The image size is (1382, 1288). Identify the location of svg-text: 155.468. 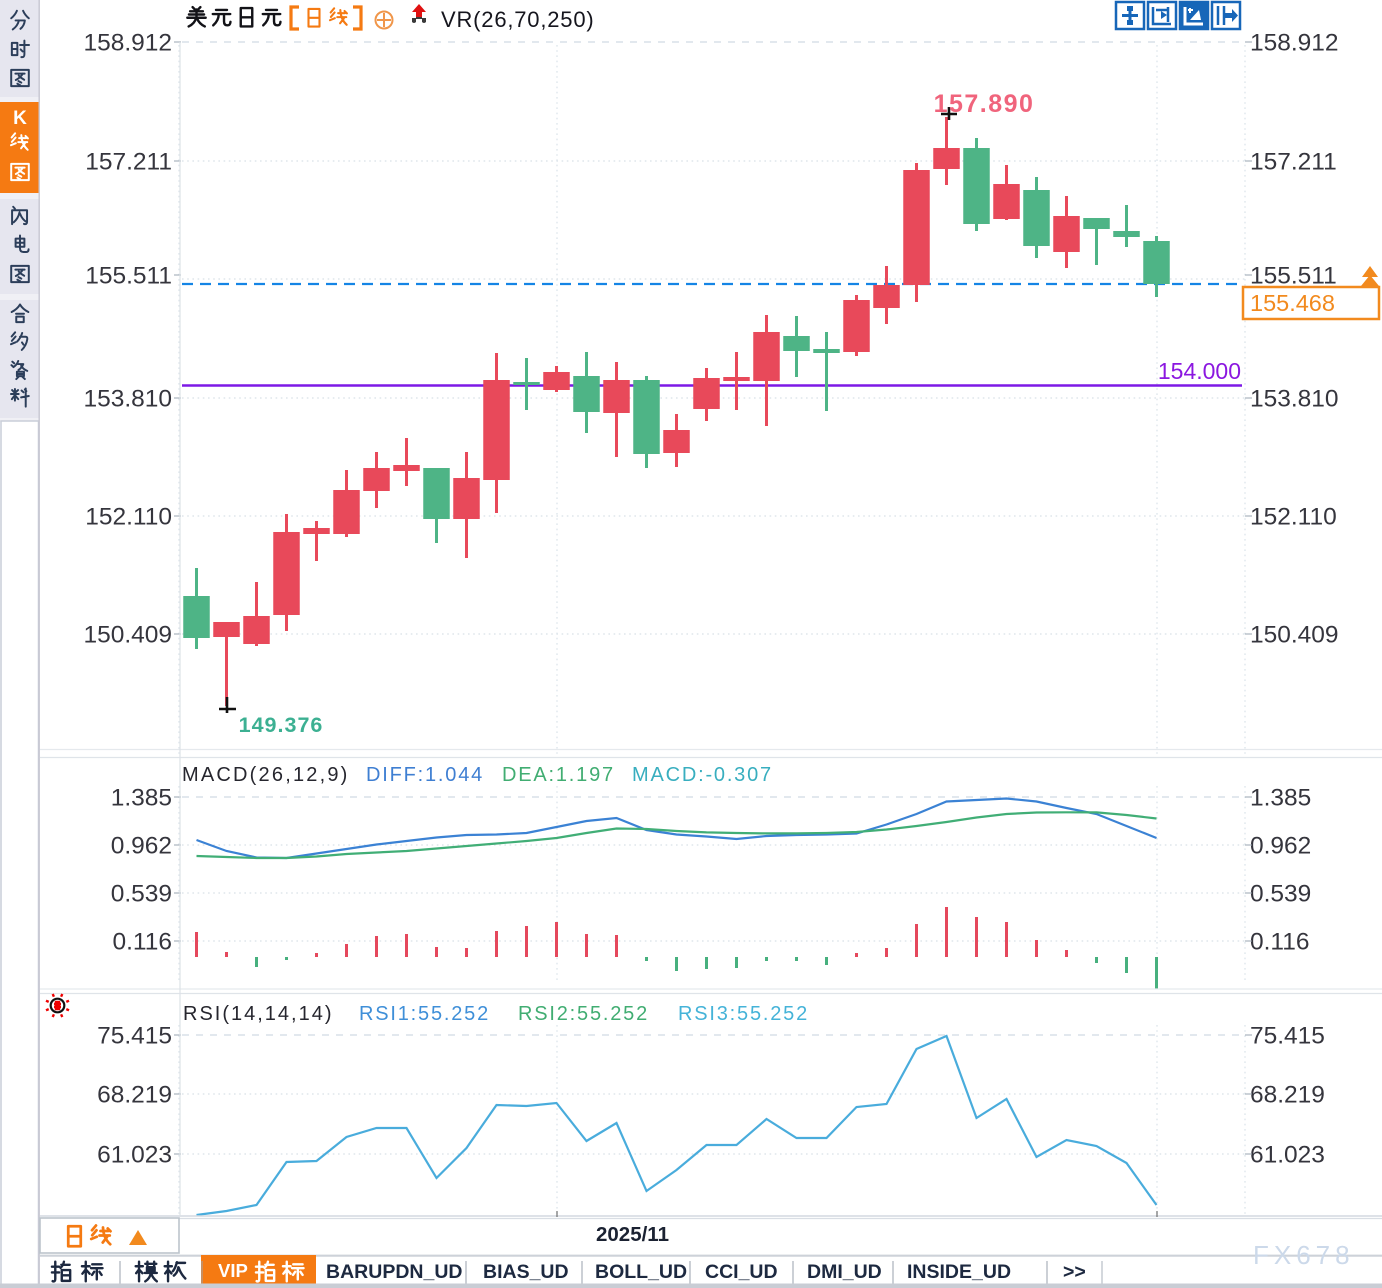
(1292, 303).